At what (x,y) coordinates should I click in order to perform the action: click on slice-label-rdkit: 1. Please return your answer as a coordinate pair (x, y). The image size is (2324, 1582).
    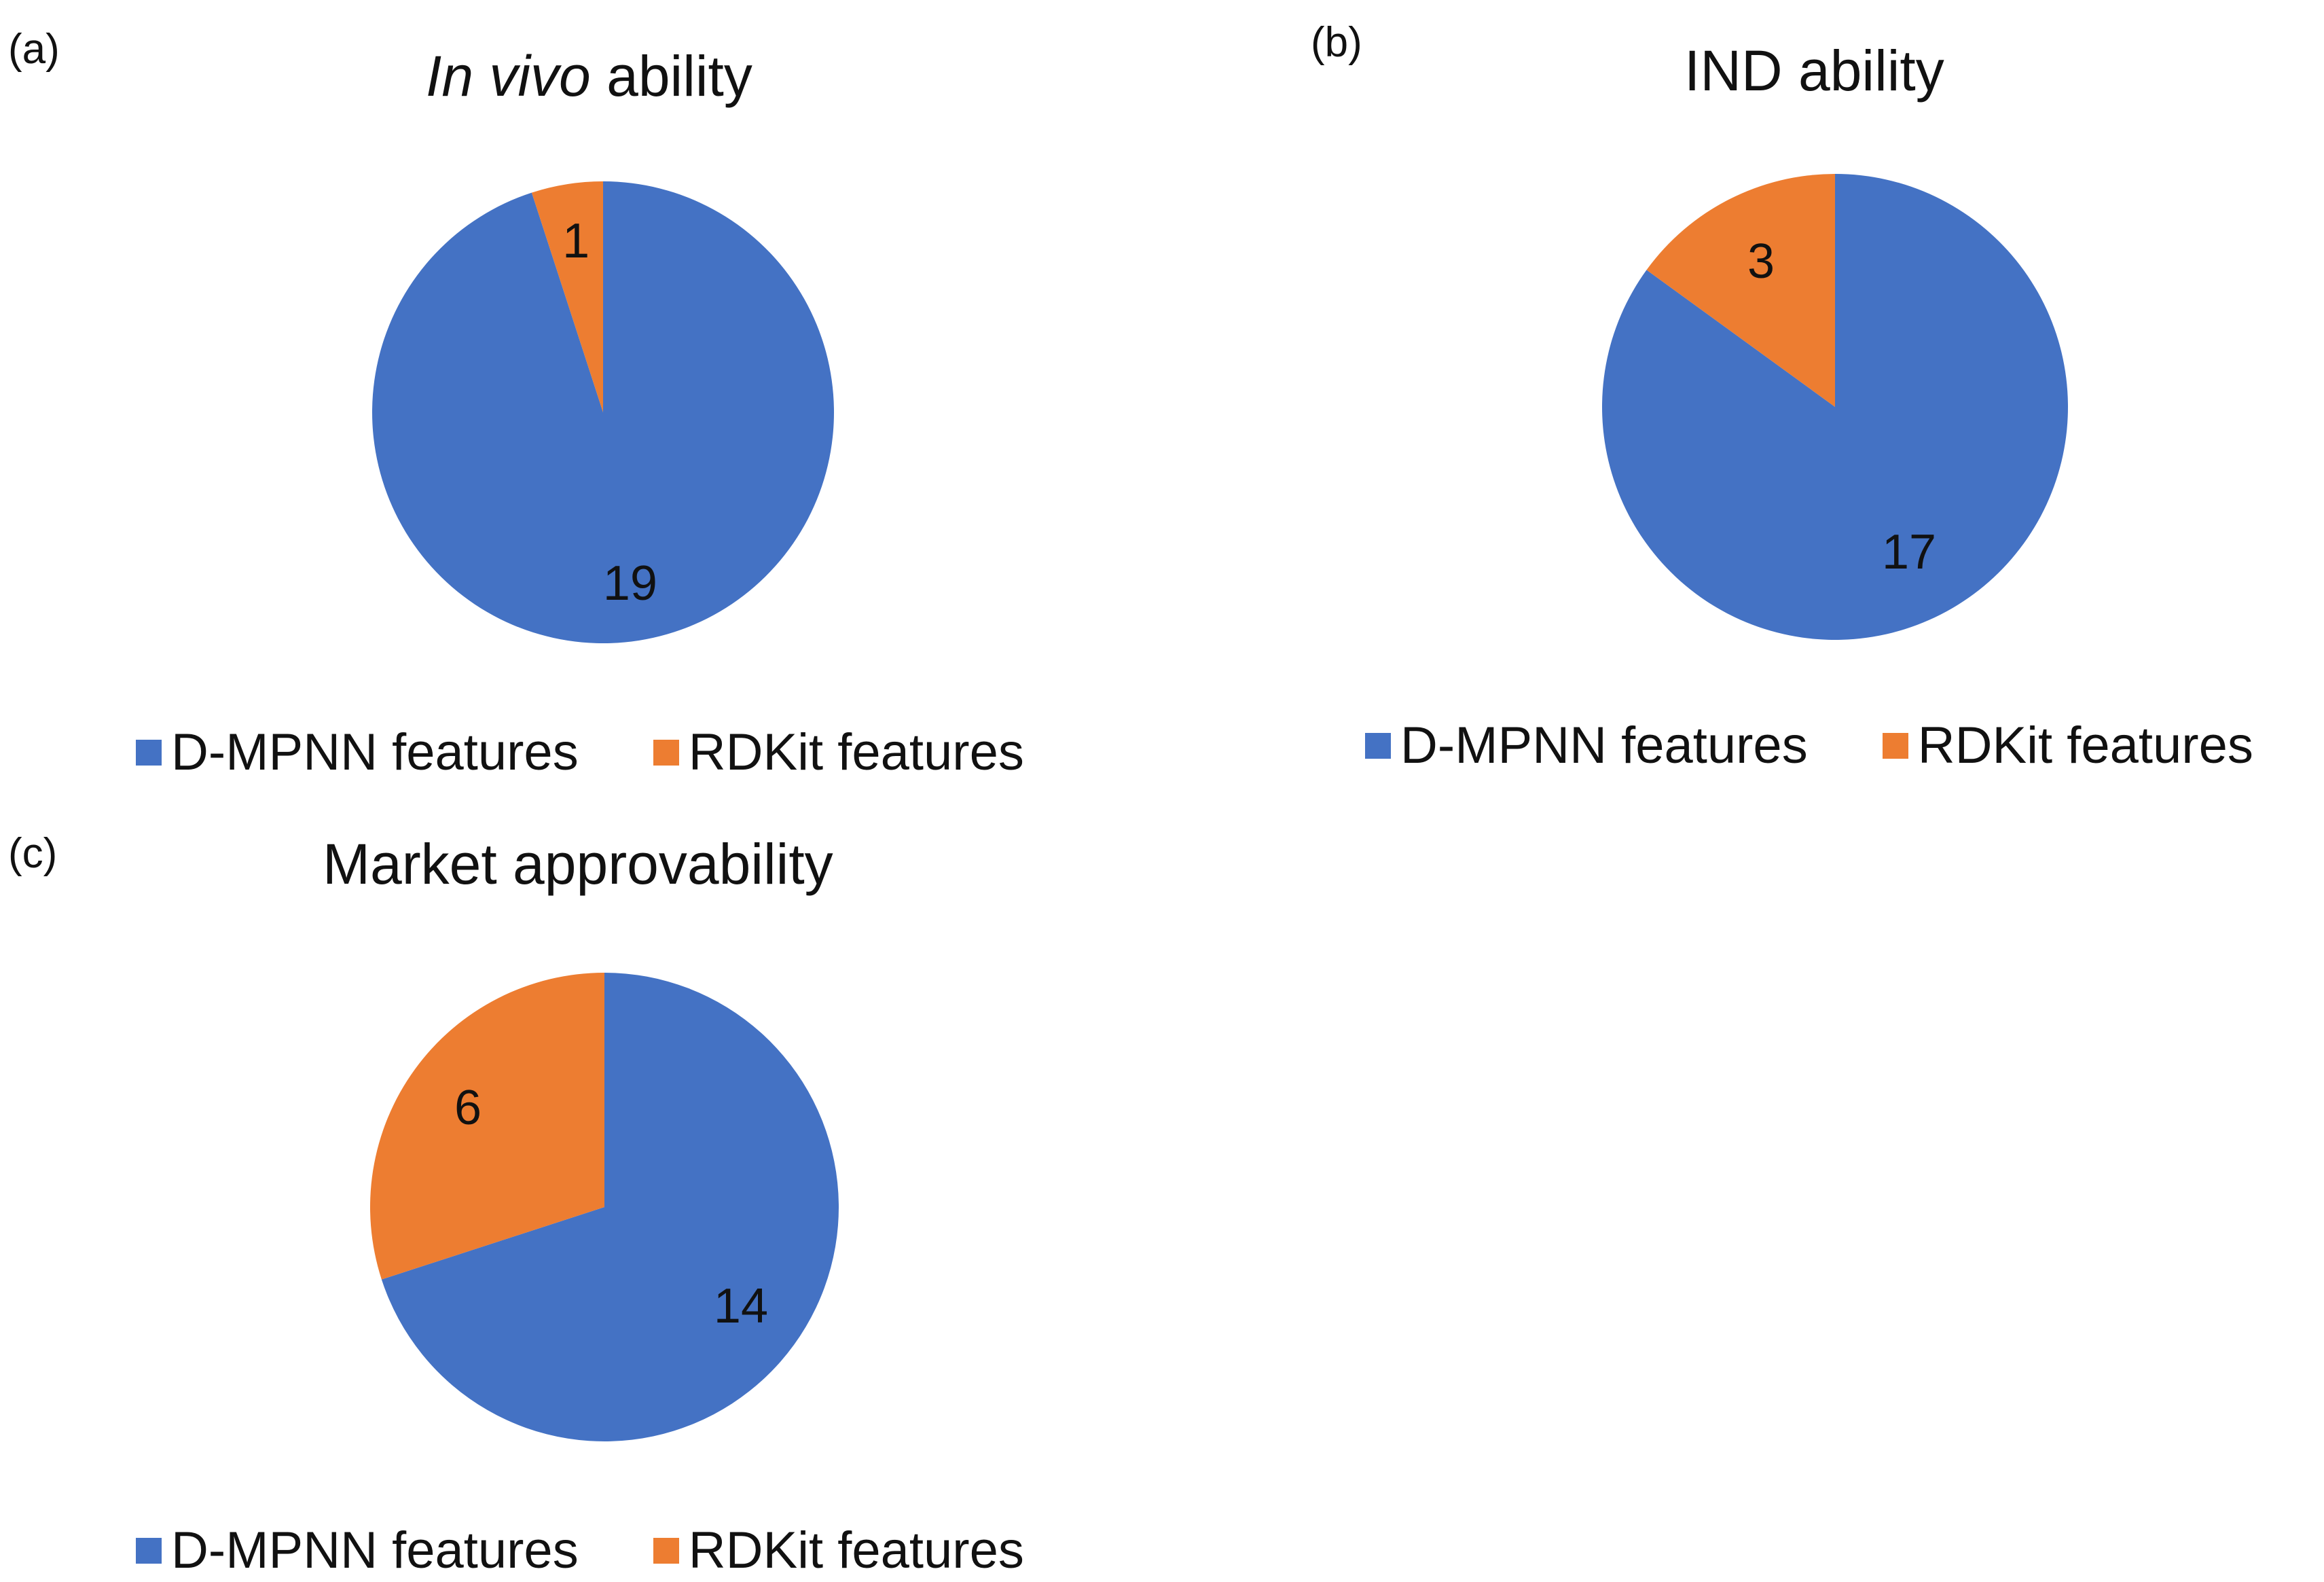
    Looking at the image, I should click on (575, 241).